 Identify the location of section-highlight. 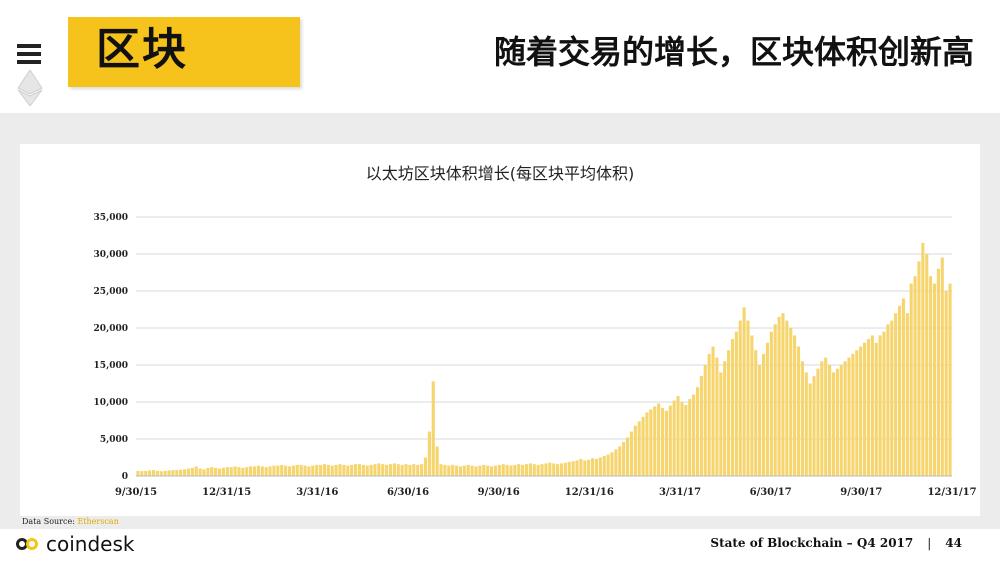
(184, 52).